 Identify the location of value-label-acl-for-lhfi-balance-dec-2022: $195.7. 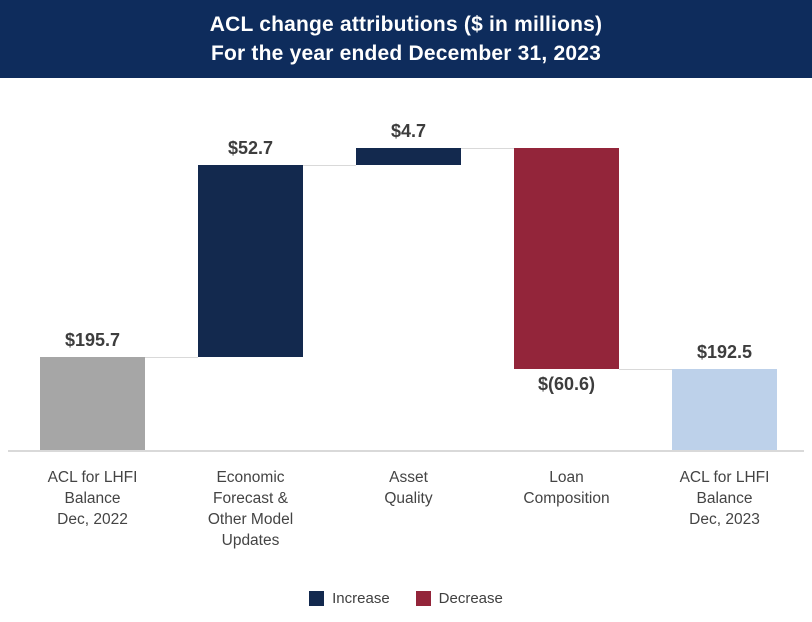
(92, 339).